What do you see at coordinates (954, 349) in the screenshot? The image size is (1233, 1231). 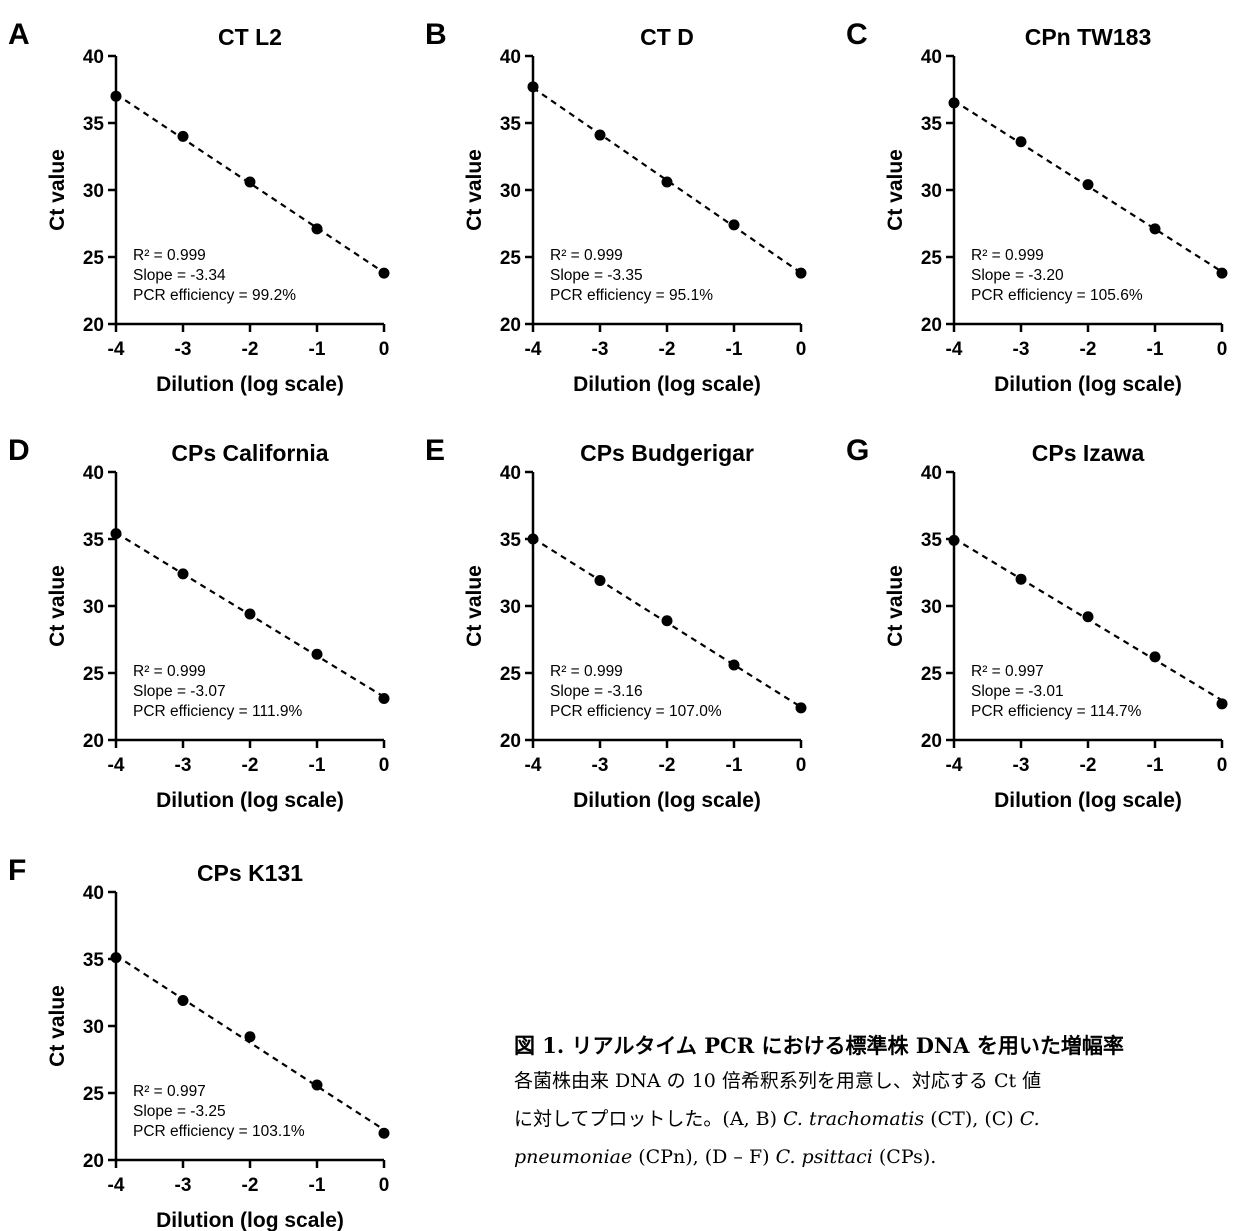 I see `chart-2-x-tick-label-0: -4` at bounding box center [954, 349].